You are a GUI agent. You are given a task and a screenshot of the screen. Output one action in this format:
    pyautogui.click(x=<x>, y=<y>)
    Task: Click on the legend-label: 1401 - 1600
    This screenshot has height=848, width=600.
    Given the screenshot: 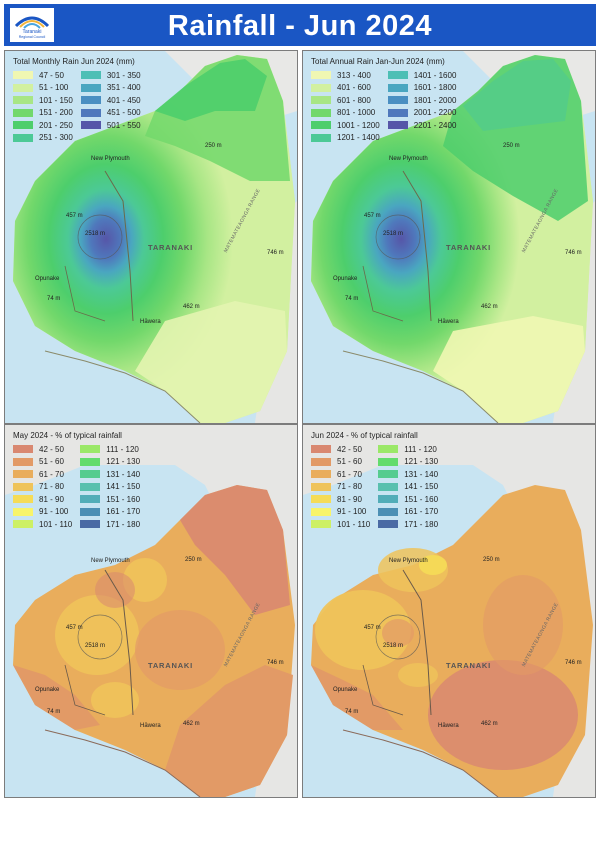 What is the action you would take?
    pyautogui.click(x=435, y=75)
    